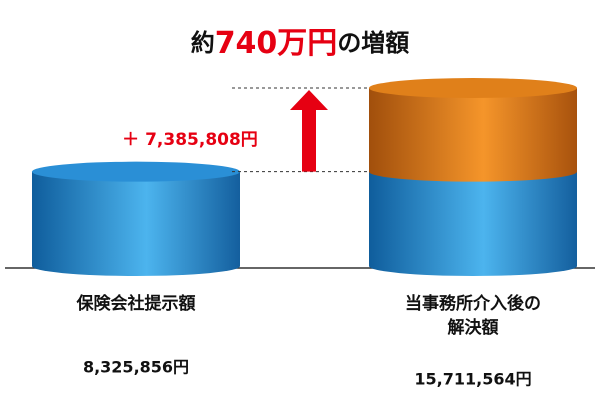 This screenshot has height=400, width=600. I want to click on title-part: 約, so click(203, 43).